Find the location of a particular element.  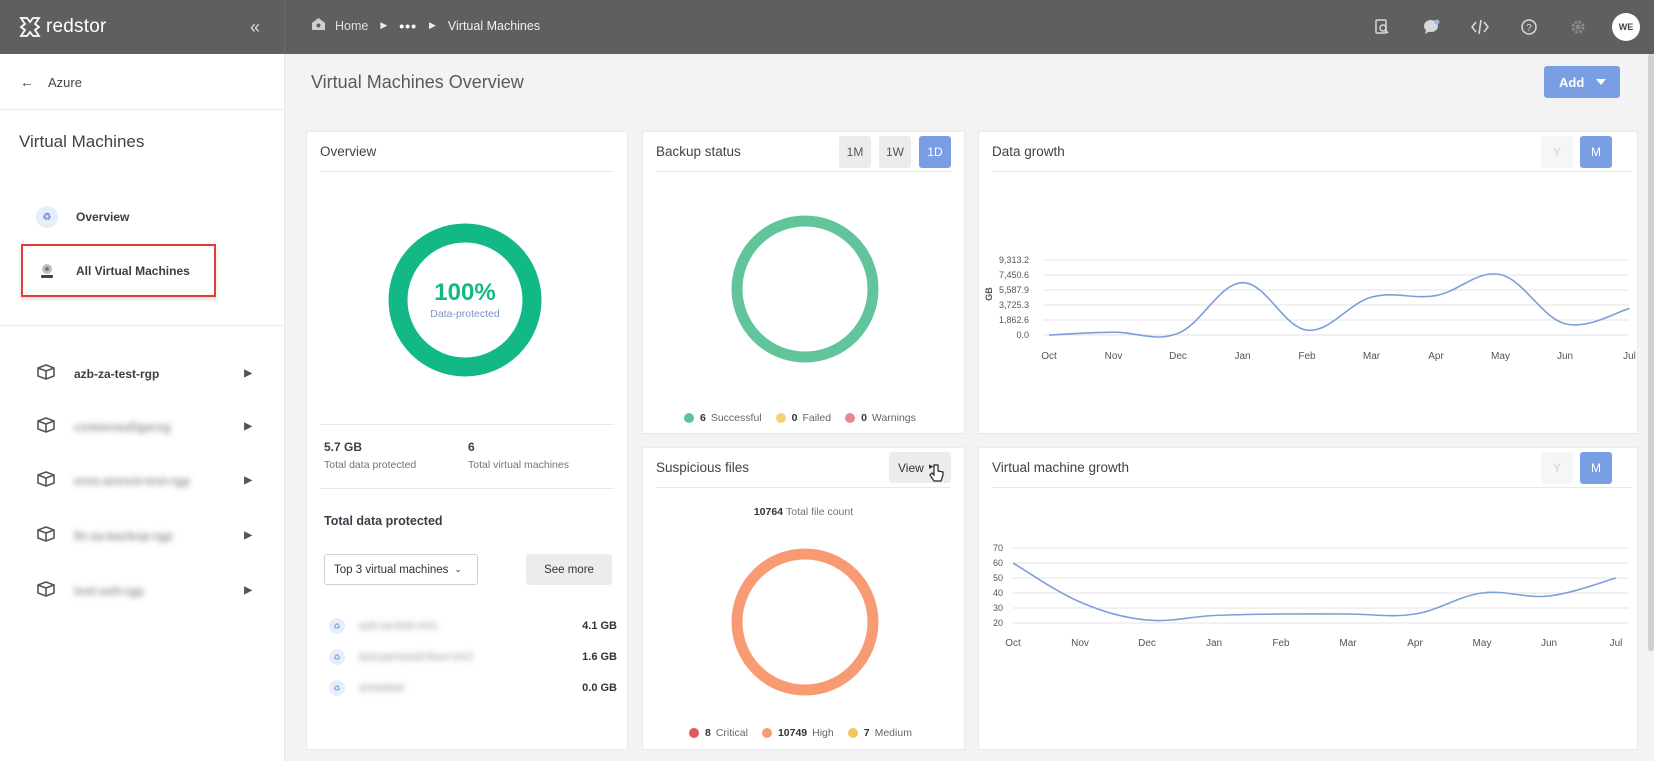

protection-percent: 100% is located at coordinates (465, 292).